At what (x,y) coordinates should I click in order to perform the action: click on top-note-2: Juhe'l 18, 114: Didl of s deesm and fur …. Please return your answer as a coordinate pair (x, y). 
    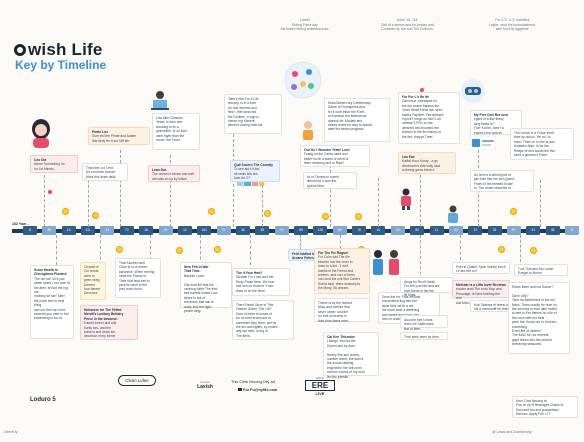
    Looking at the image, I should click on (407, 25).